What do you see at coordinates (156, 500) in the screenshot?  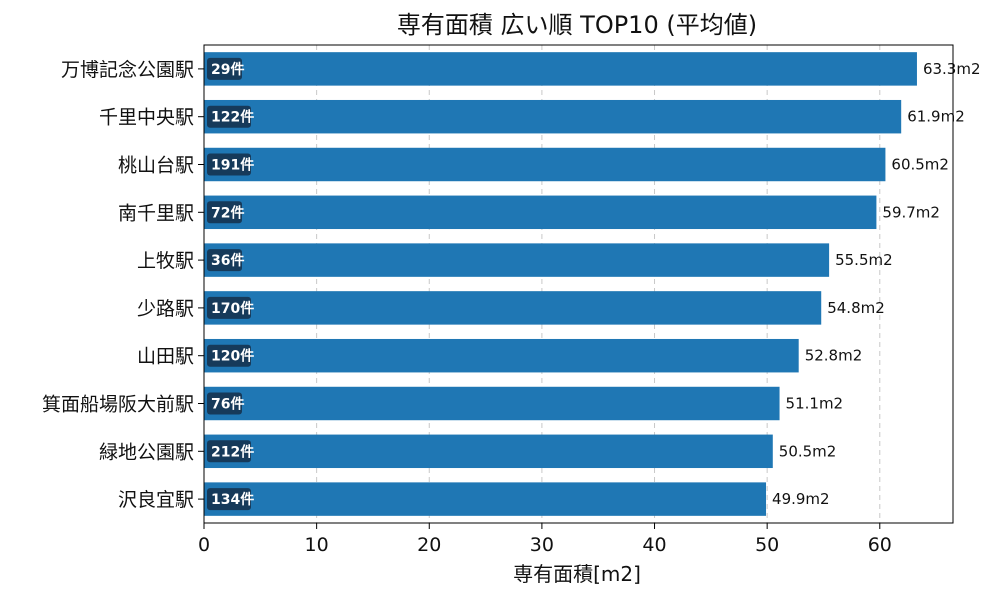 I see `y-tick-label: 沢良宜駅` at bounding box center [156, 500].